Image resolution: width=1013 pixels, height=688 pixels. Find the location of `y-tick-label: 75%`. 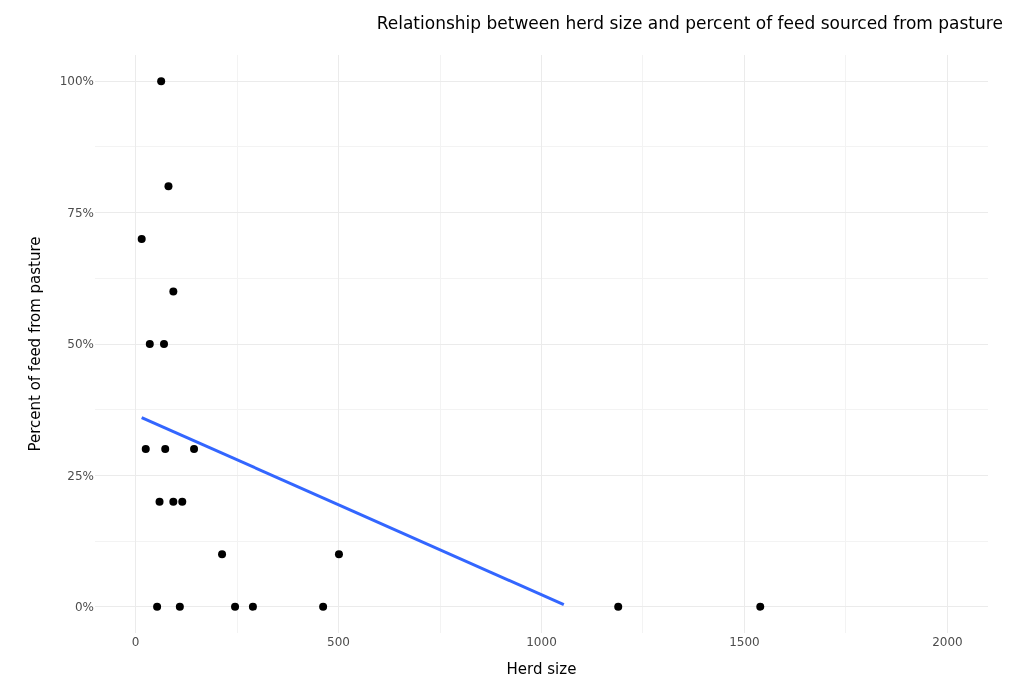

y-tick-label: 75% is located at coordinates (80, 212).